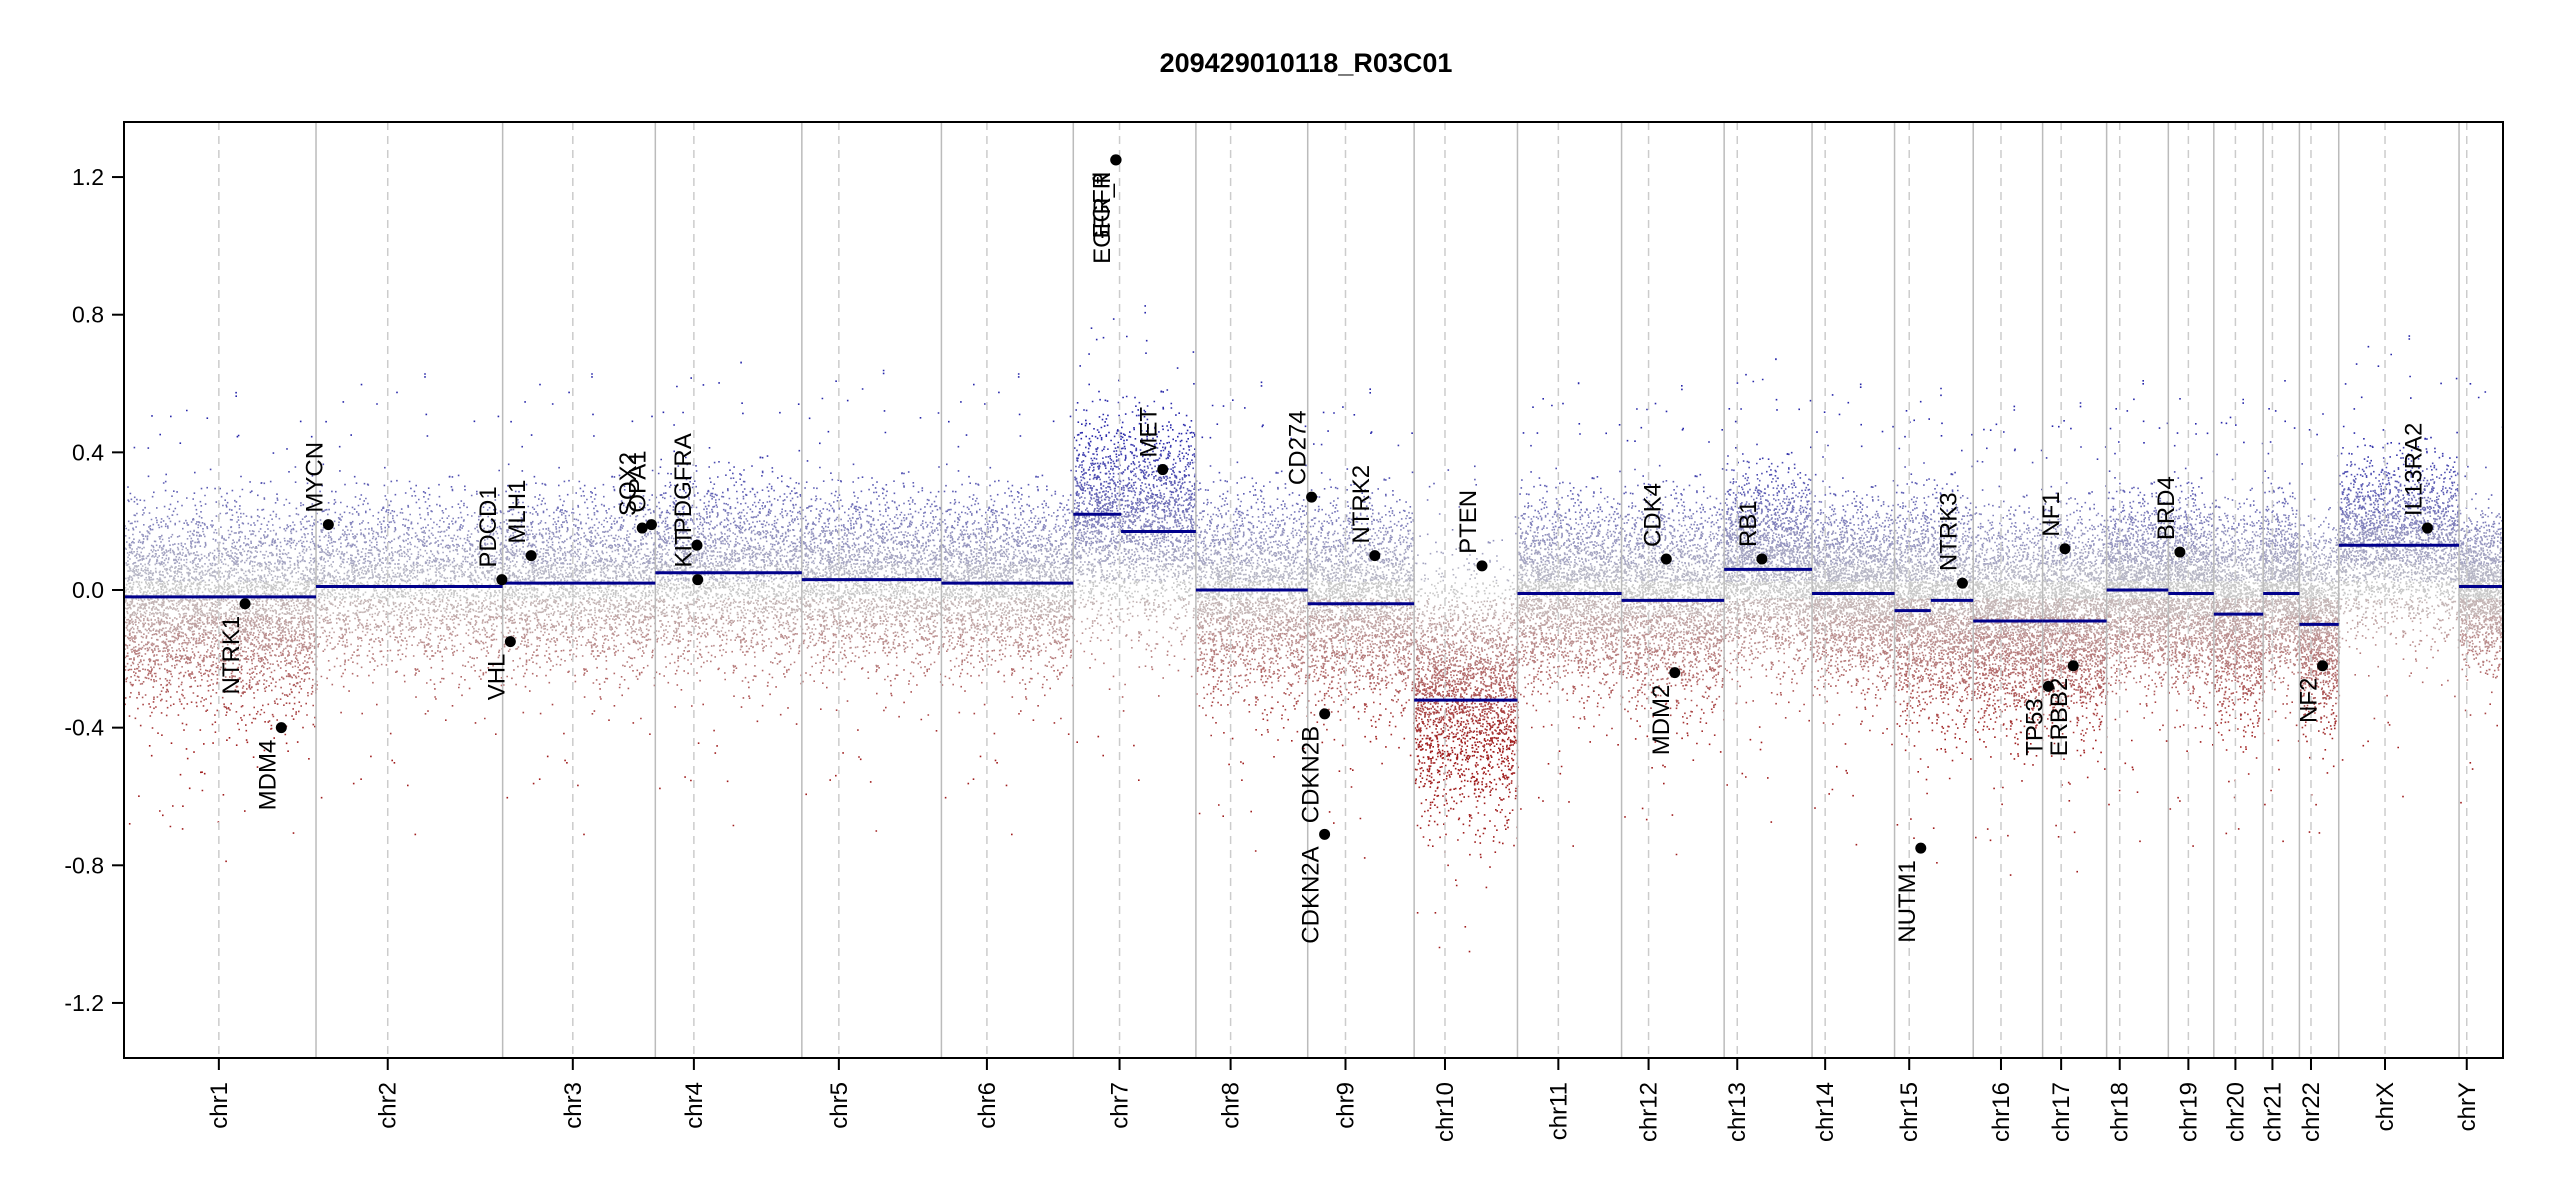  Describe the element at coordinates (1116, 160) in the screenshot. I see `gene-point-EGFR_fl` at that location.